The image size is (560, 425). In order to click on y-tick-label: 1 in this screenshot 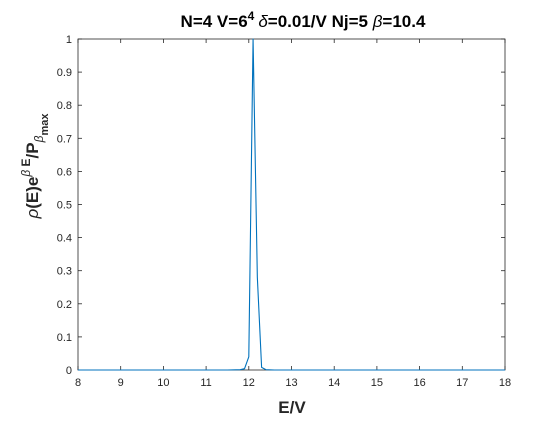, I will do `click(69, 40)`.